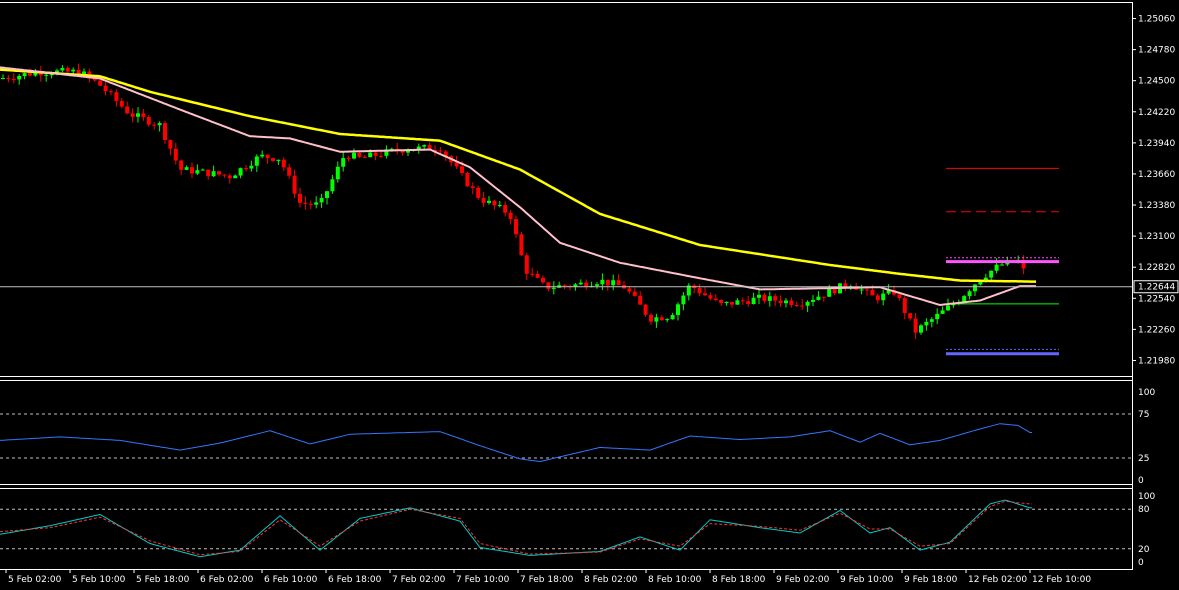 The width and height of the screenshot is (1179, 590). I want to click on time-tick-label: 6 Feb 18:00, so click(355, 580).